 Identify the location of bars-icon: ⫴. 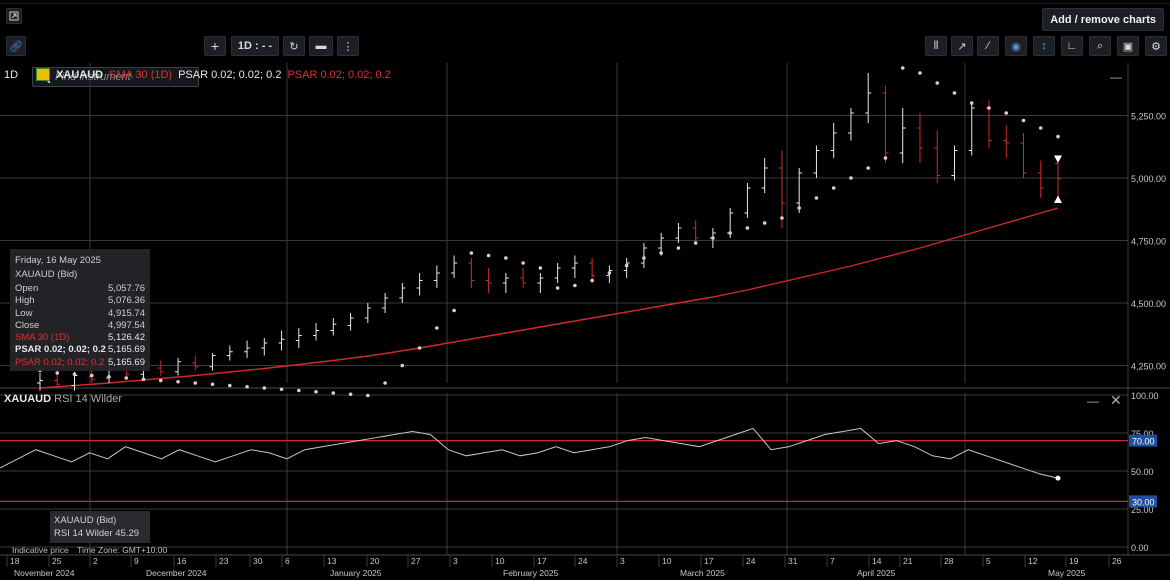
(936, 46).